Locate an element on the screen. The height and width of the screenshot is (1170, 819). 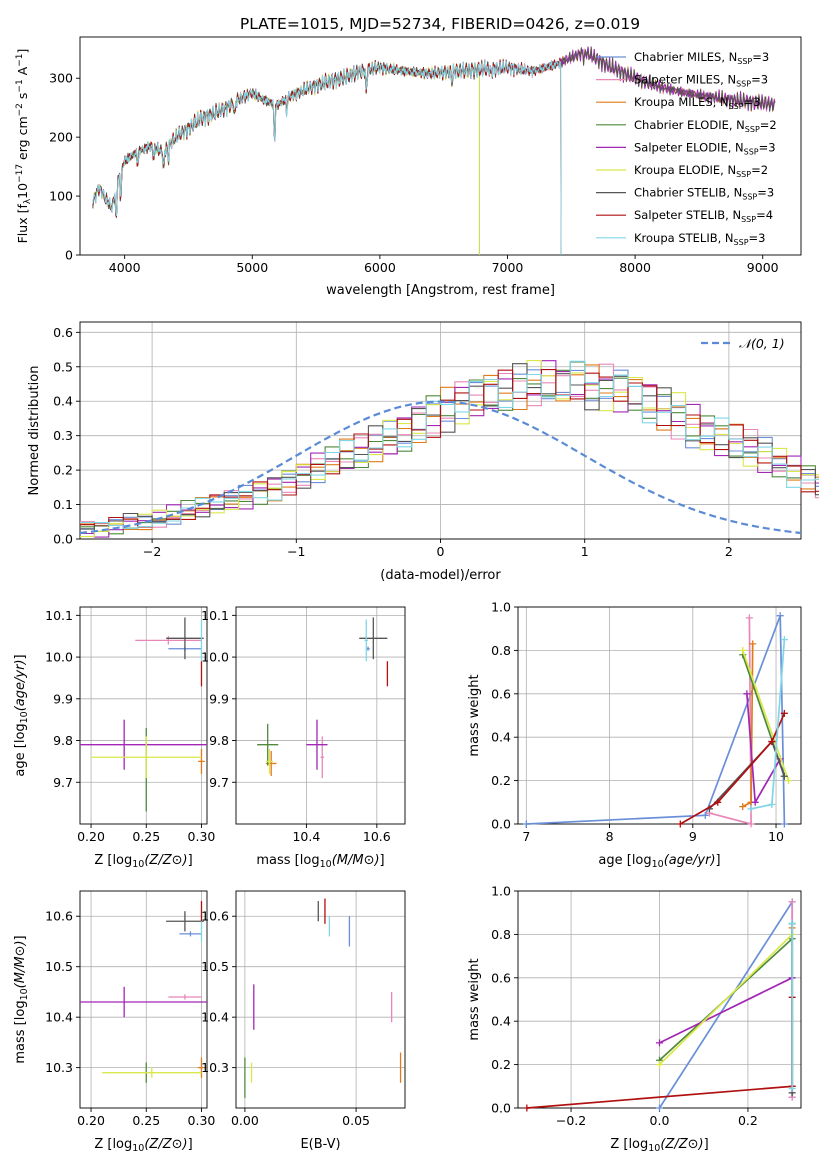
x-tick-label: 0.0 is located at coordinates (660, 1120).